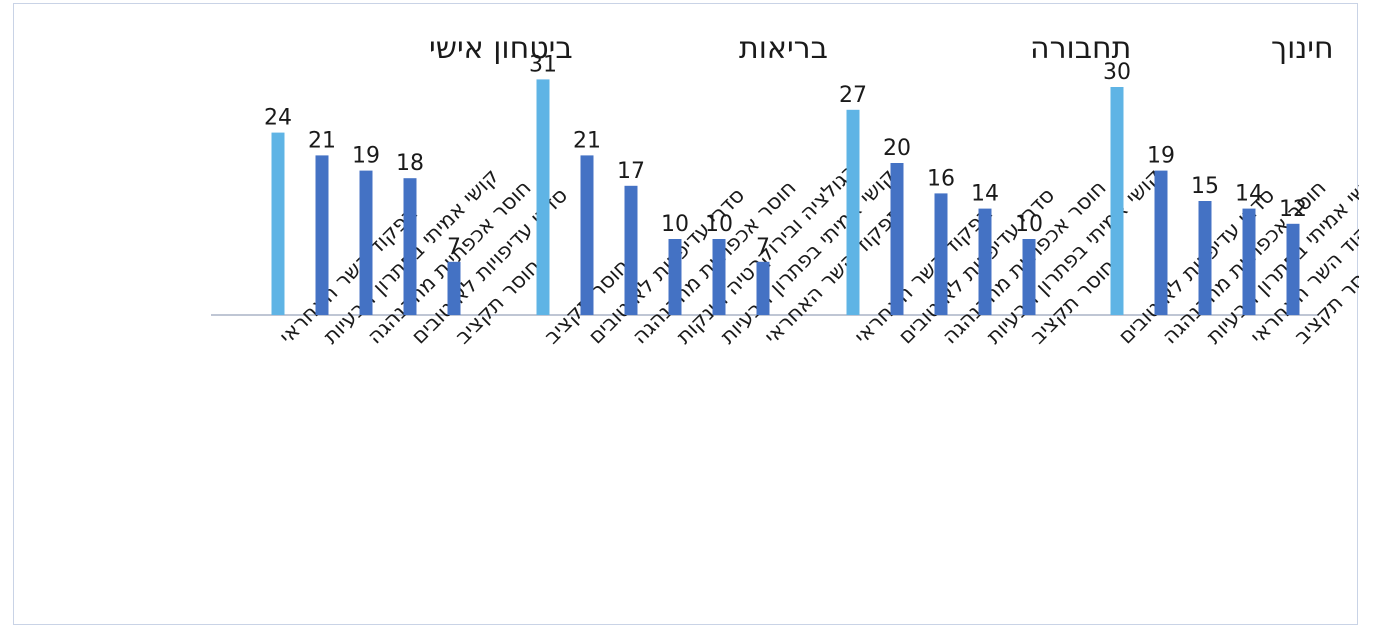 The image size is (1375, 631). What do you see at coordinates (1080, 48) in the screenshot?
I see `group-title: תחבורה` at bounding box center [1080, 48].